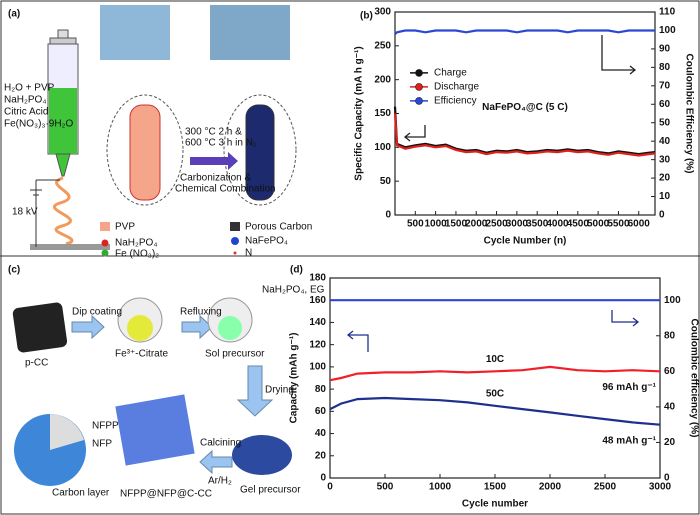 This screenshot has height=515, width=700. Describe the element at coordinates (525, 107) in the screenshot. I see `annotation: NaFePO₄@C (5 C)` at that location.